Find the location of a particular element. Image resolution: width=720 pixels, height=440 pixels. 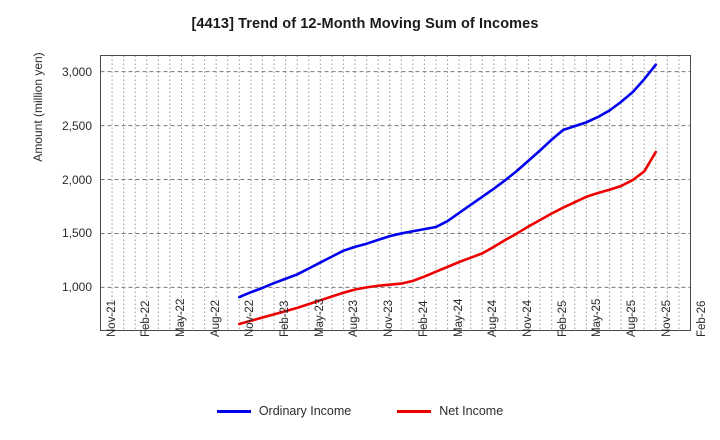

x-tick-label: Aug-22 is located at coordinates (215, 318).